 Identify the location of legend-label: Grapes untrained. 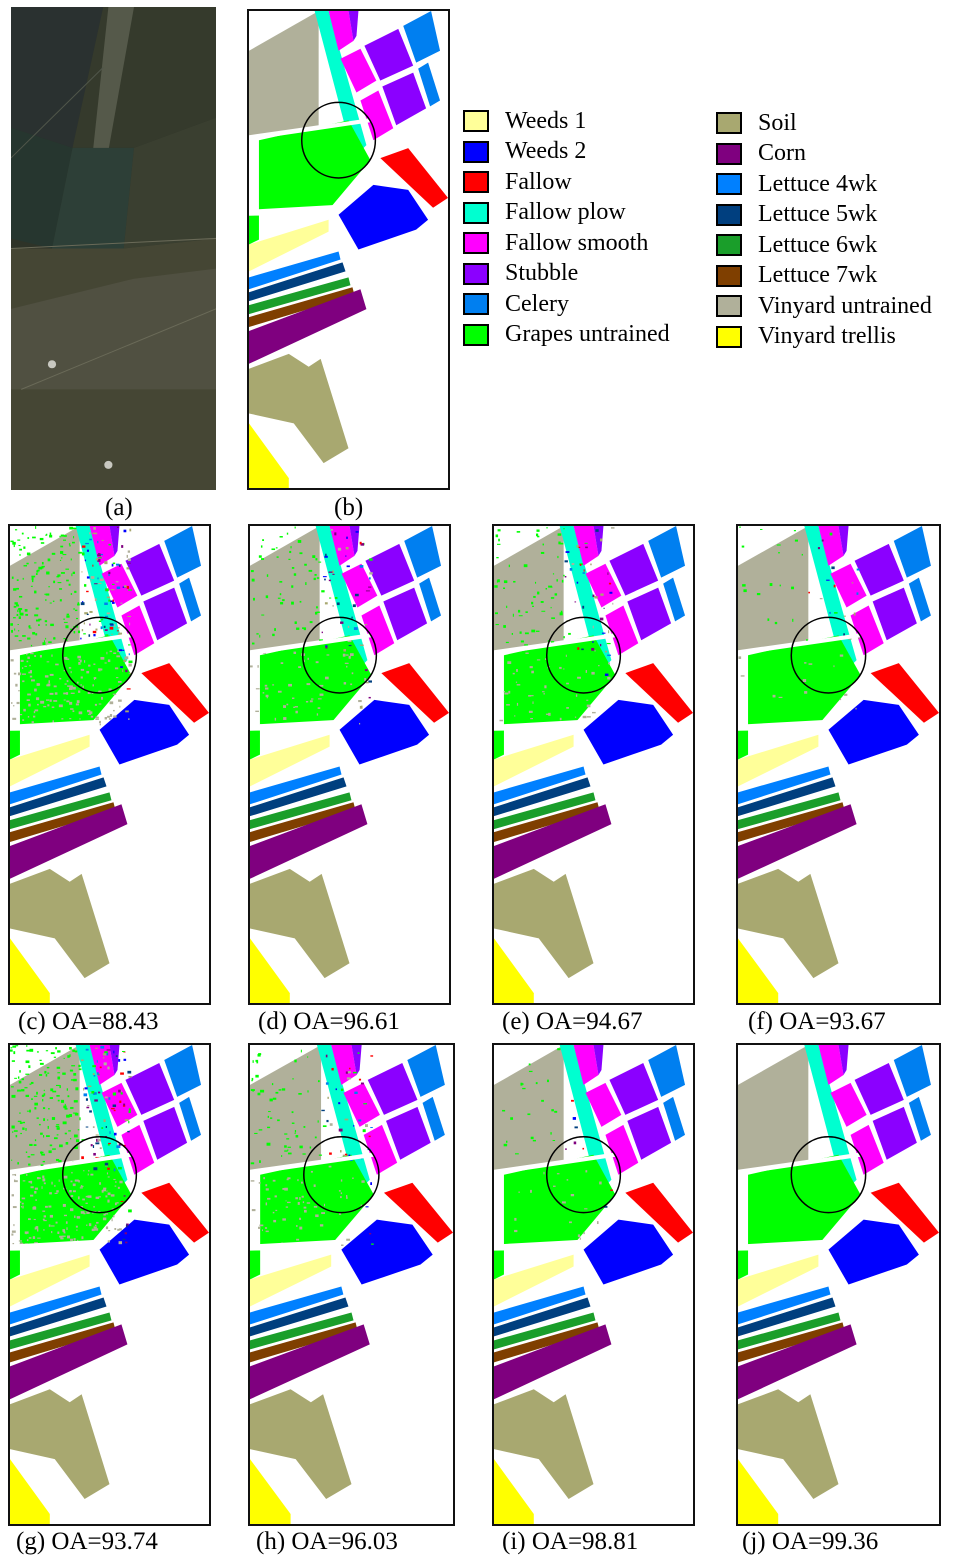
(587, 334).